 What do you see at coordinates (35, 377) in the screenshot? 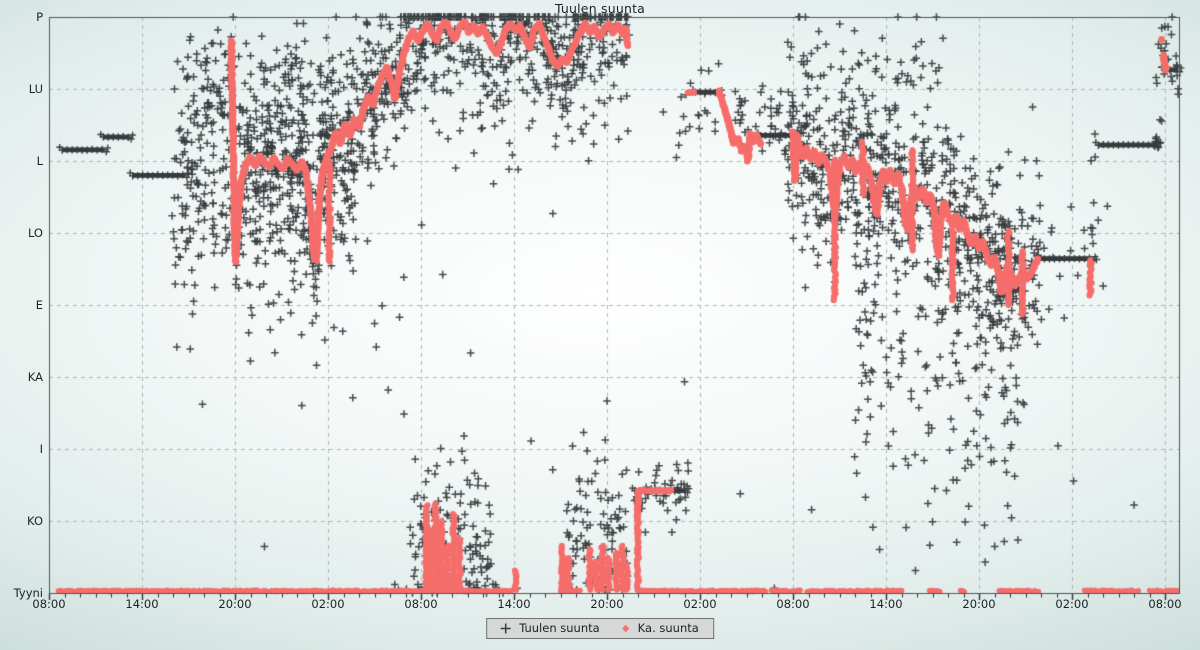
I see `y-tick-label: KA` at bounding box center [35, 377].